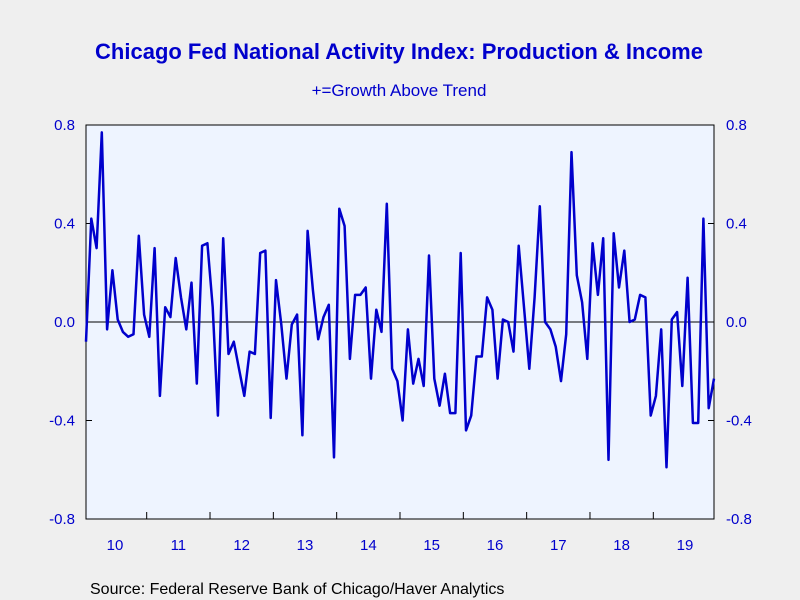  Describe the element at coordinates (305, 545) in the screenshot. I see `x-tick-label: 13` at that location.